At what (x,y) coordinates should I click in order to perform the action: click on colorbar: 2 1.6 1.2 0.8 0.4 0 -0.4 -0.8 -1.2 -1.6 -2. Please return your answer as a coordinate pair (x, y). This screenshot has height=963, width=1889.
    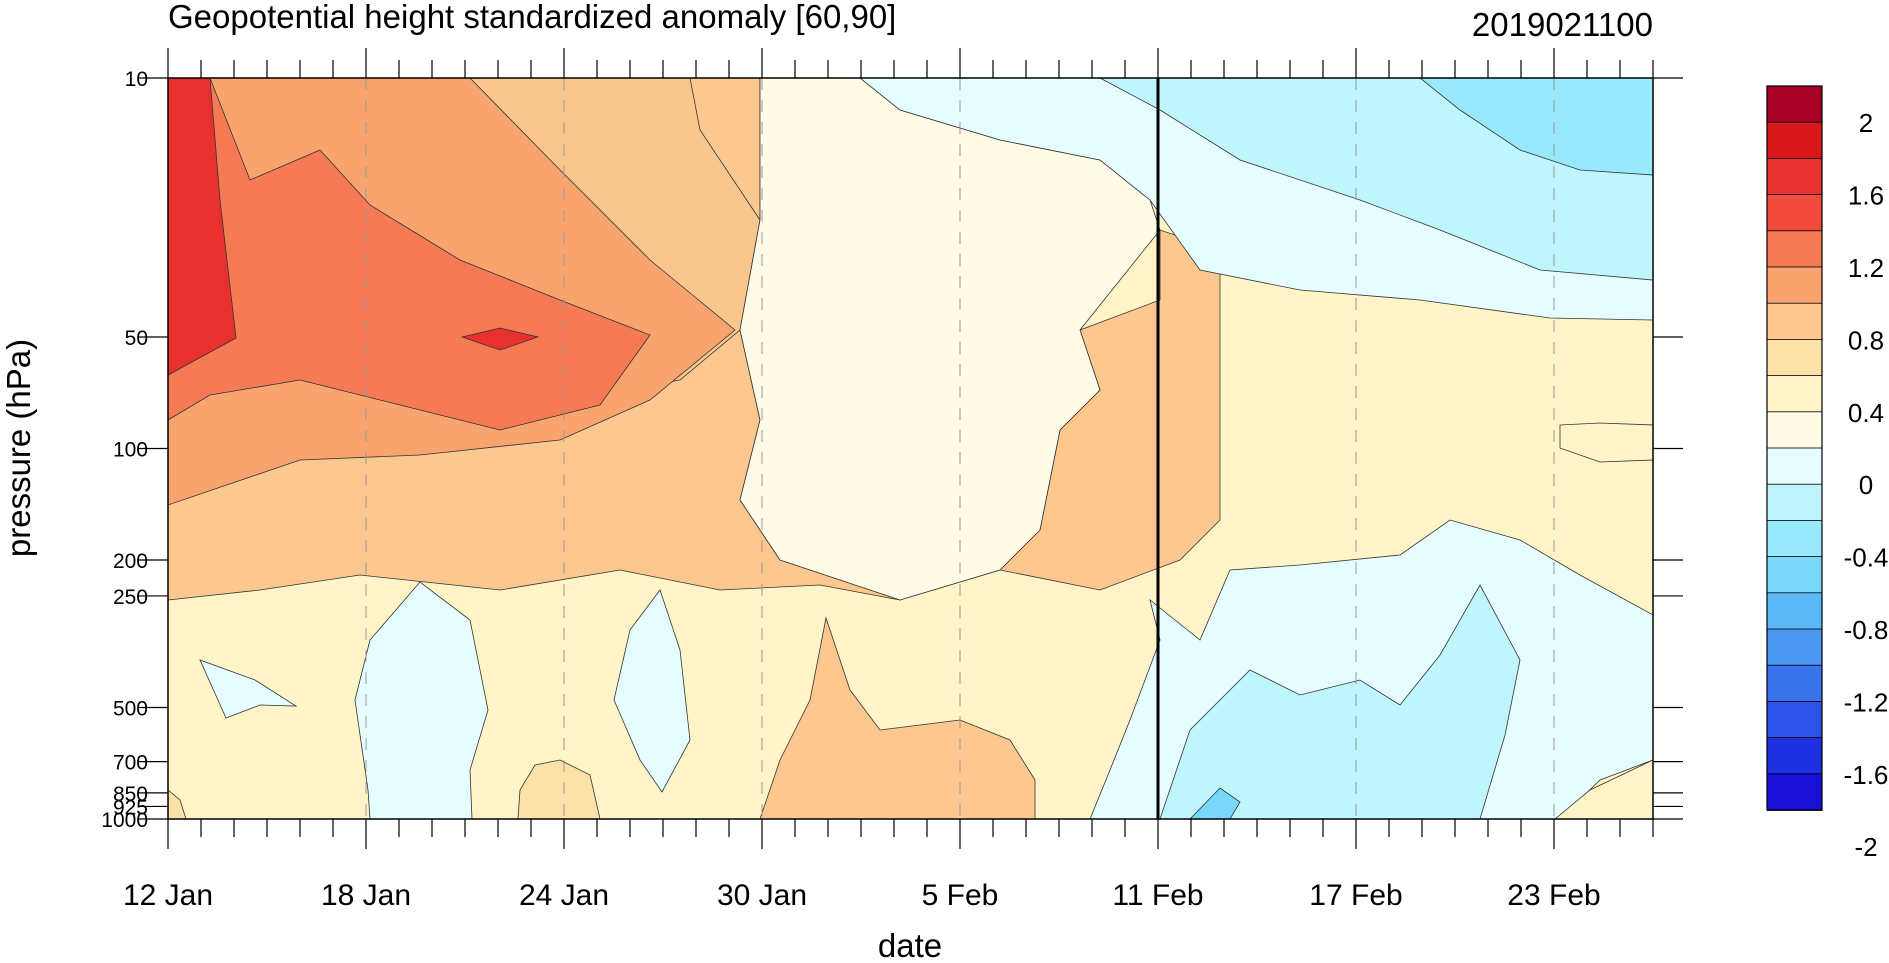
    Looking at the image, I should click on (1827, 473).